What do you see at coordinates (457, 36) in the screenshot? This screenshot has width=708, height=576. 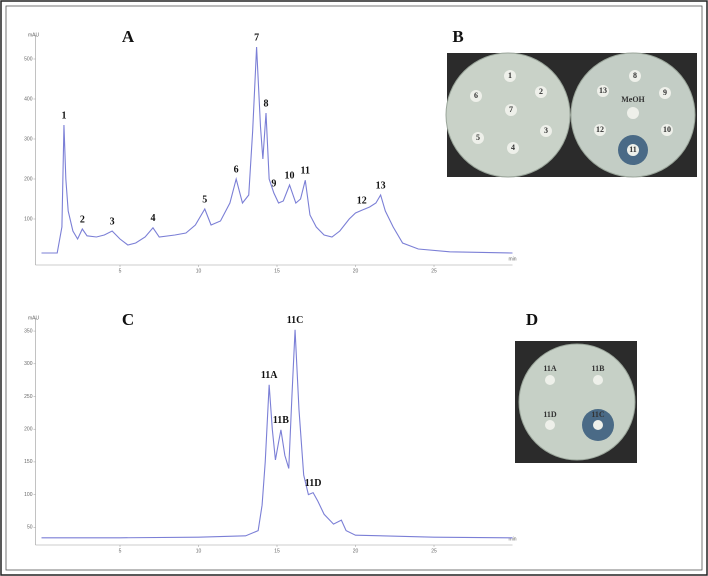 I see `panel-label: B` at bounding box center [457, 36].